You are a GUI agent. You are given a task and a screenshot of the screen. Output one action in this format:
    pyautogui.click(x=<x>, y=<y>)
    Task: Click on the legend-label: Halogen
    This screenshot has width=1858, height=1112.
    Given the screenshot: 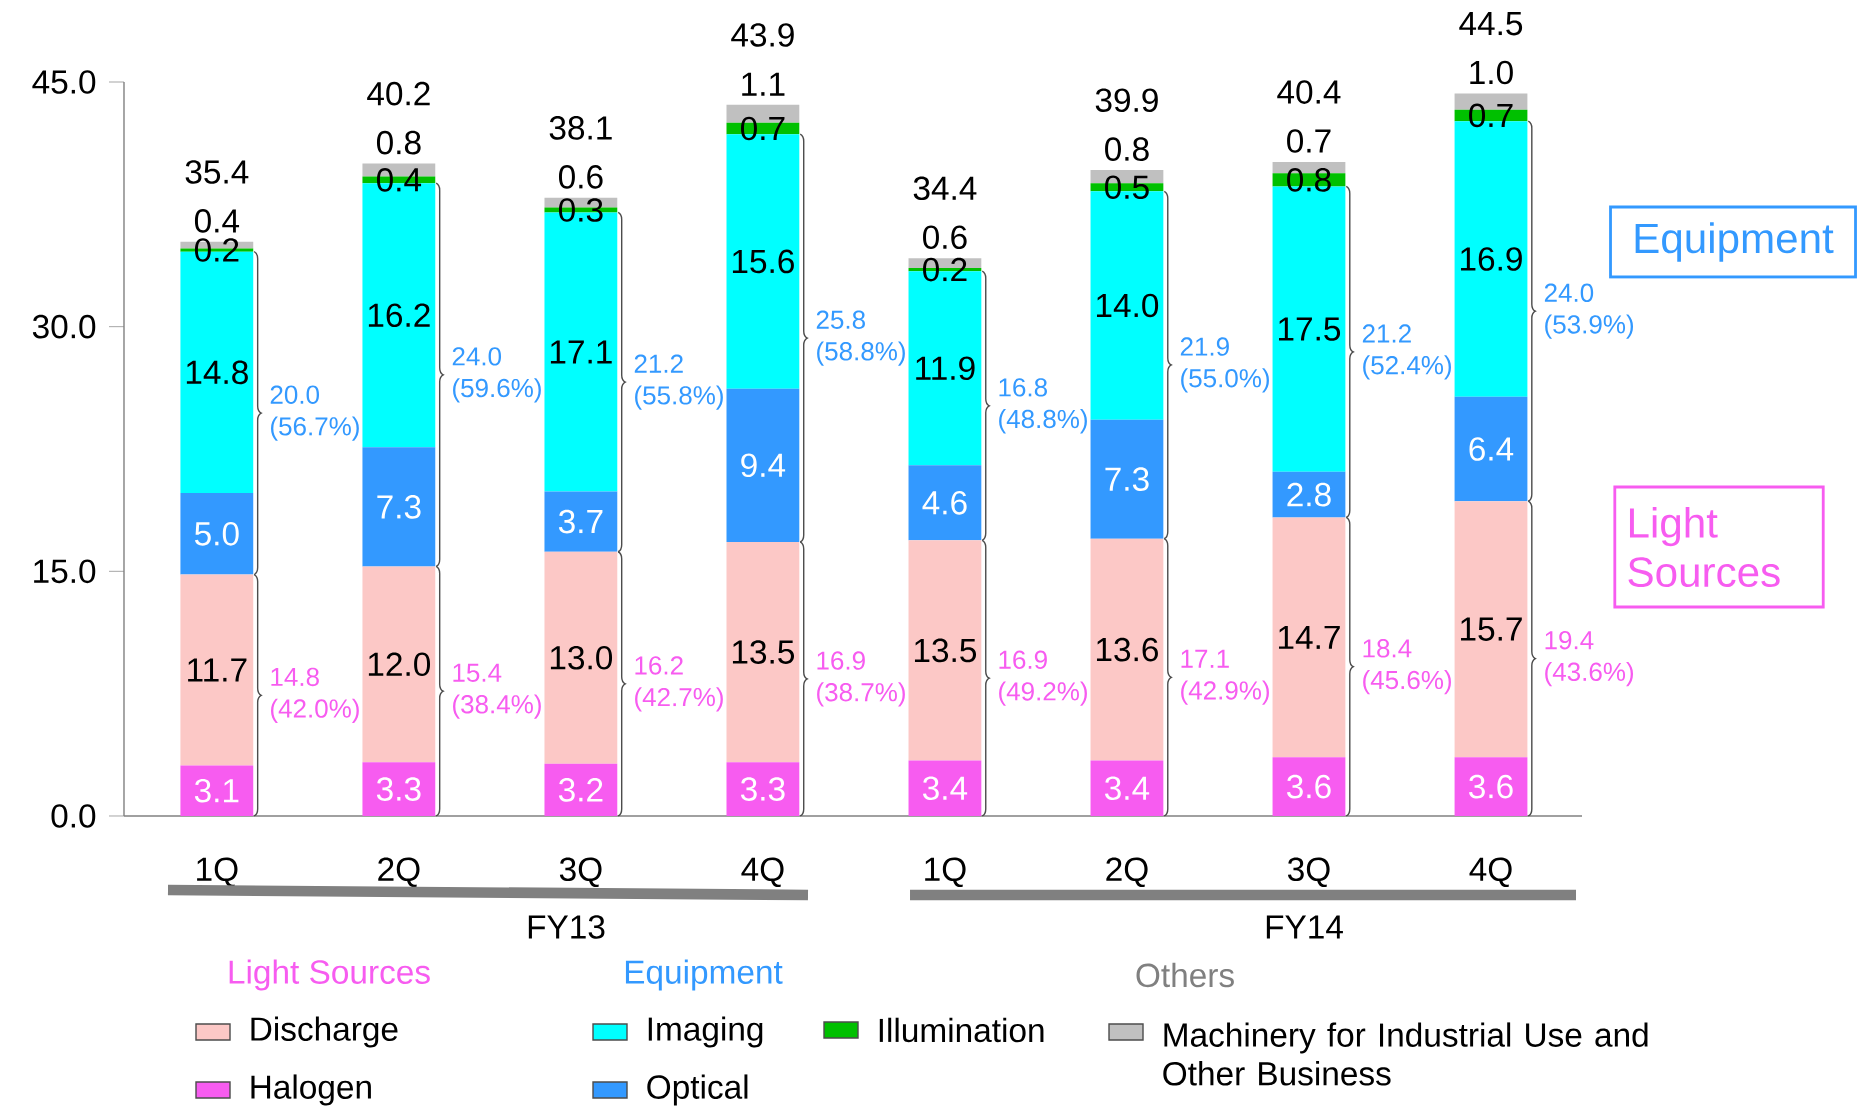 What is the action you would take?
    pyautogui.click(x=311, y=1090)
    